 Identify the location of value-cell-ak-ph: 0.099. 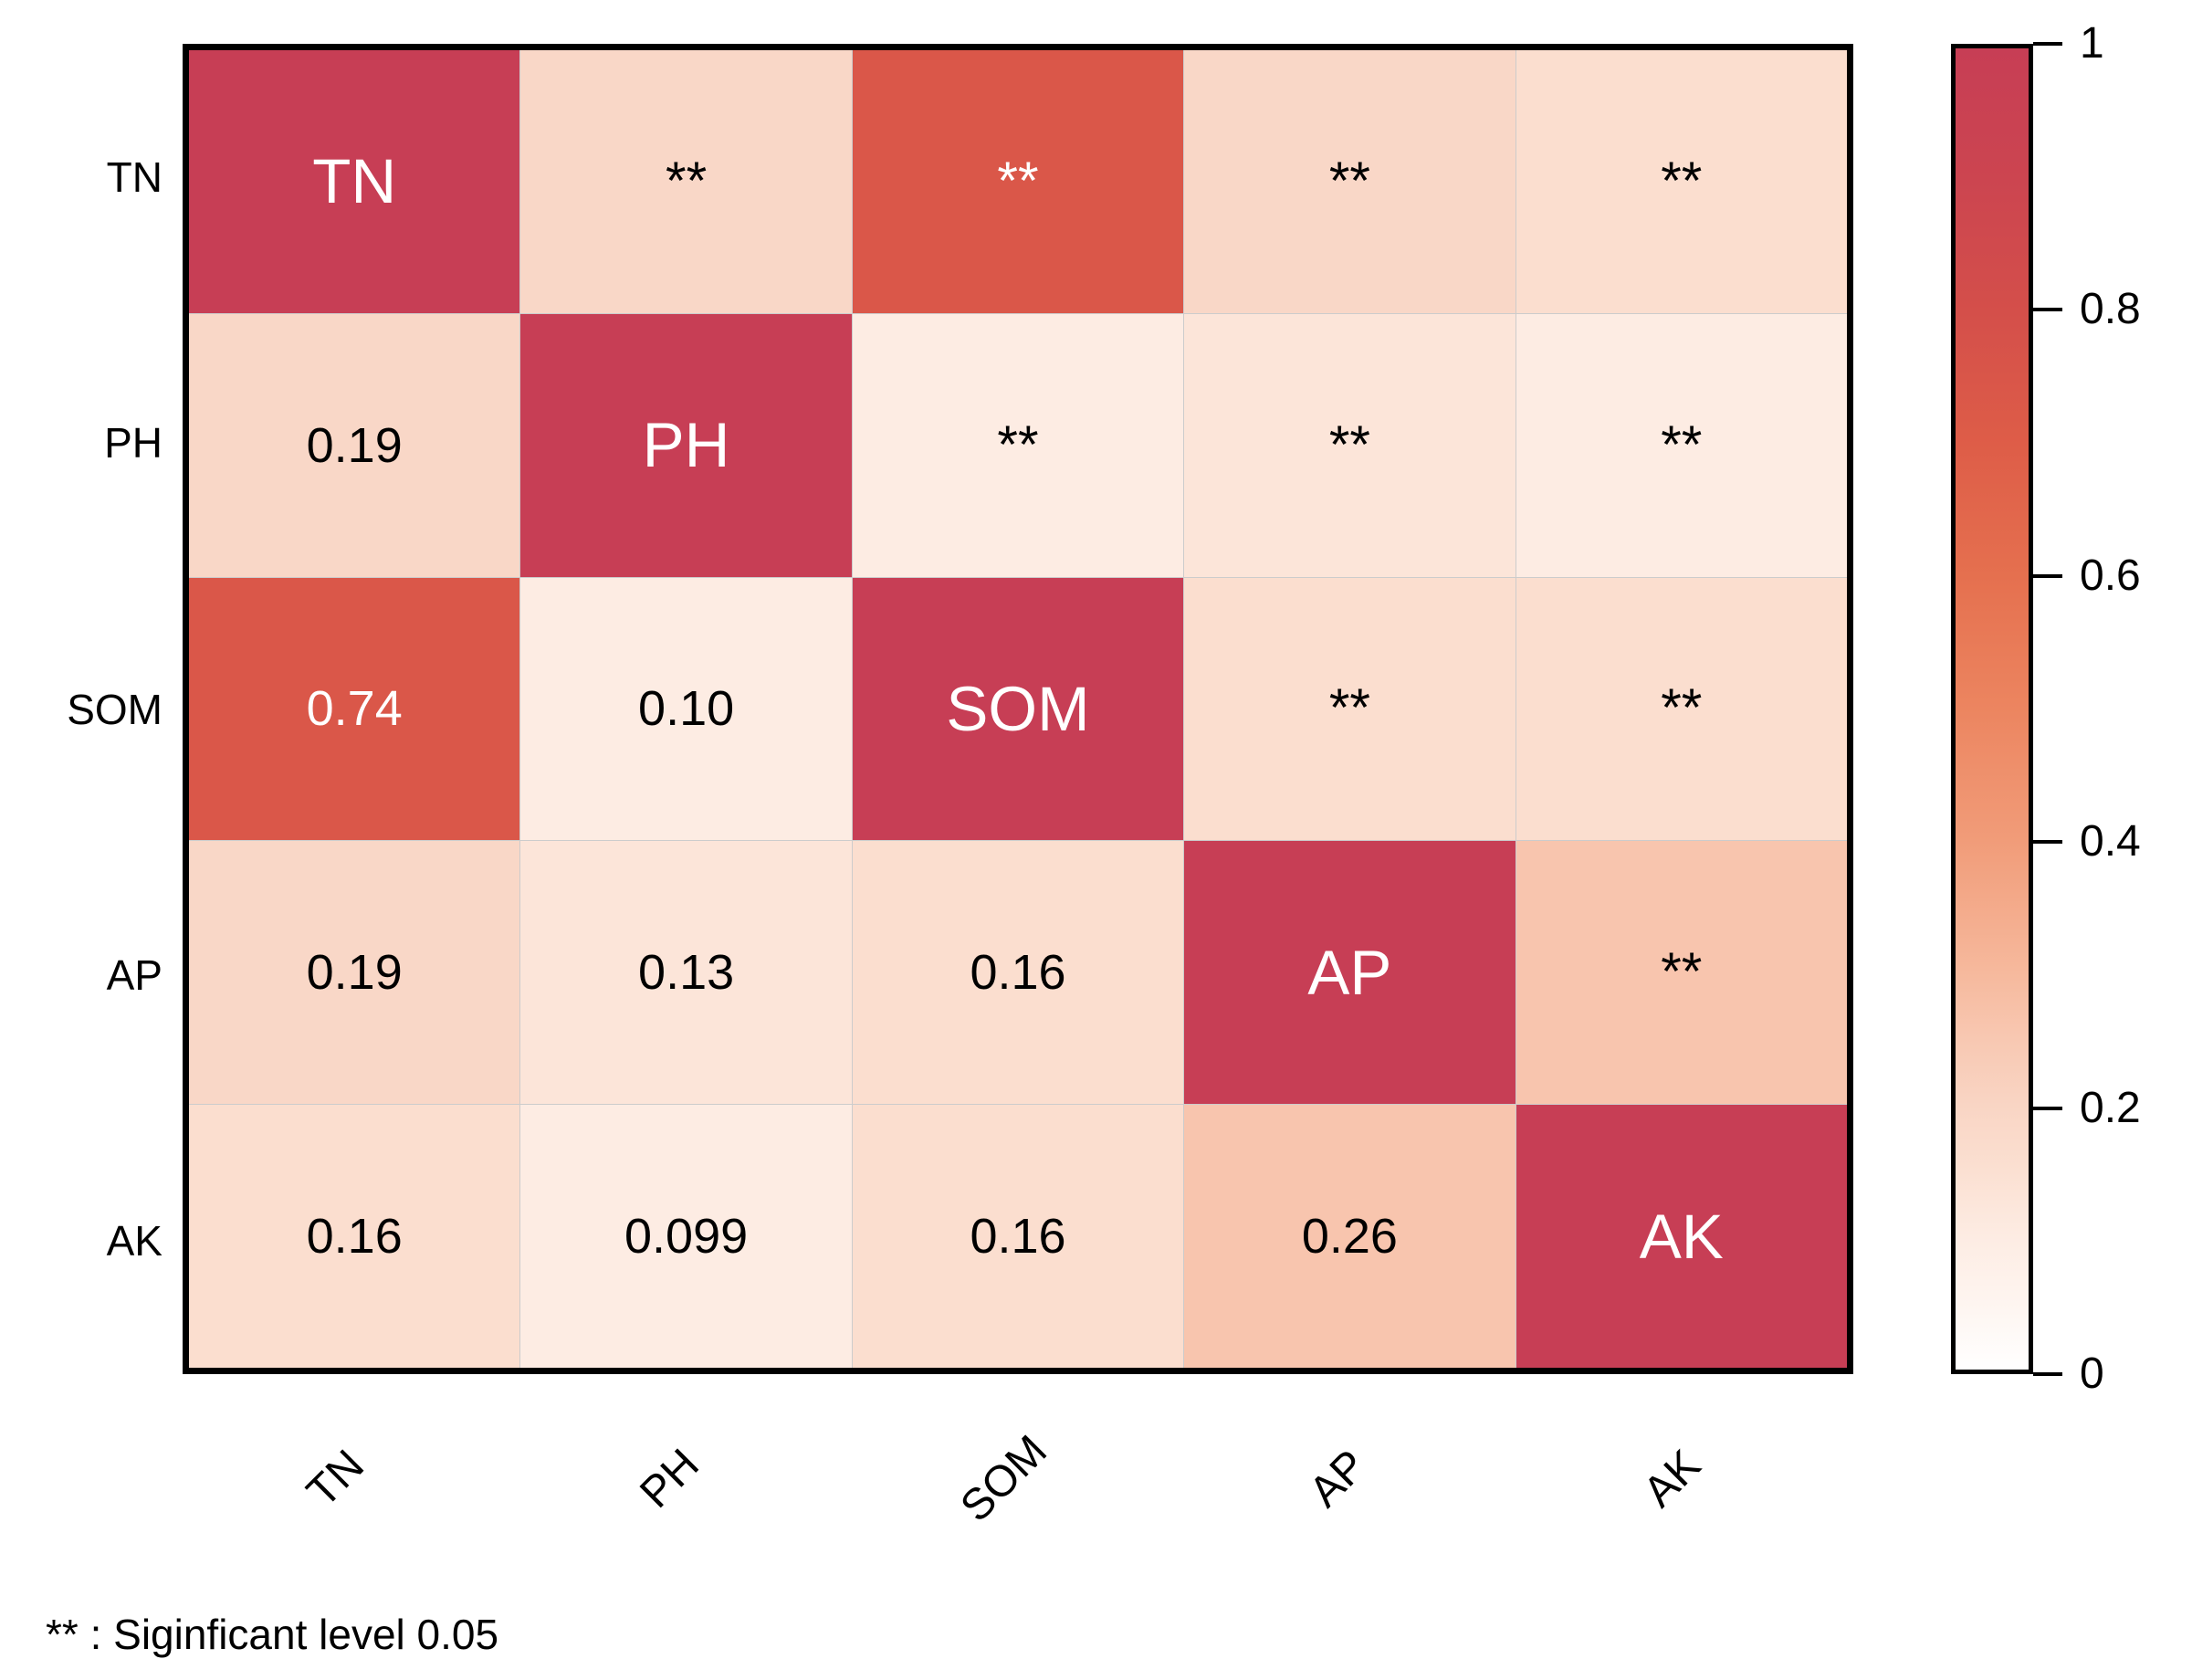
(686, 1236).